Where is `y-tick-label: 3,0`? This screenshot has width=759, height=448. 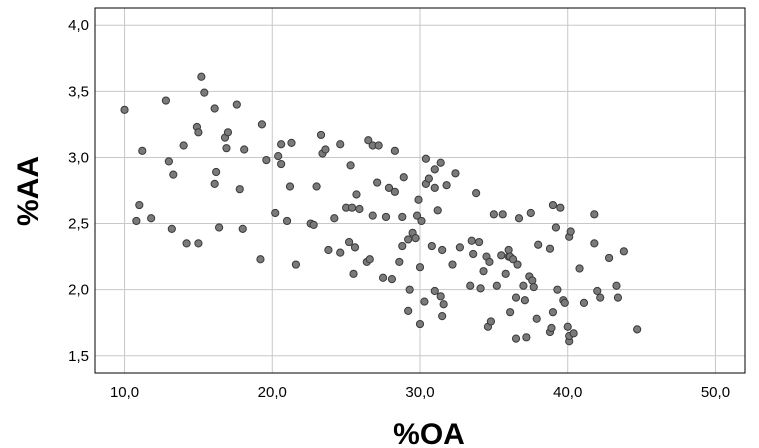 y-tick-label: 3,0 is located at coordinates (78, 157).